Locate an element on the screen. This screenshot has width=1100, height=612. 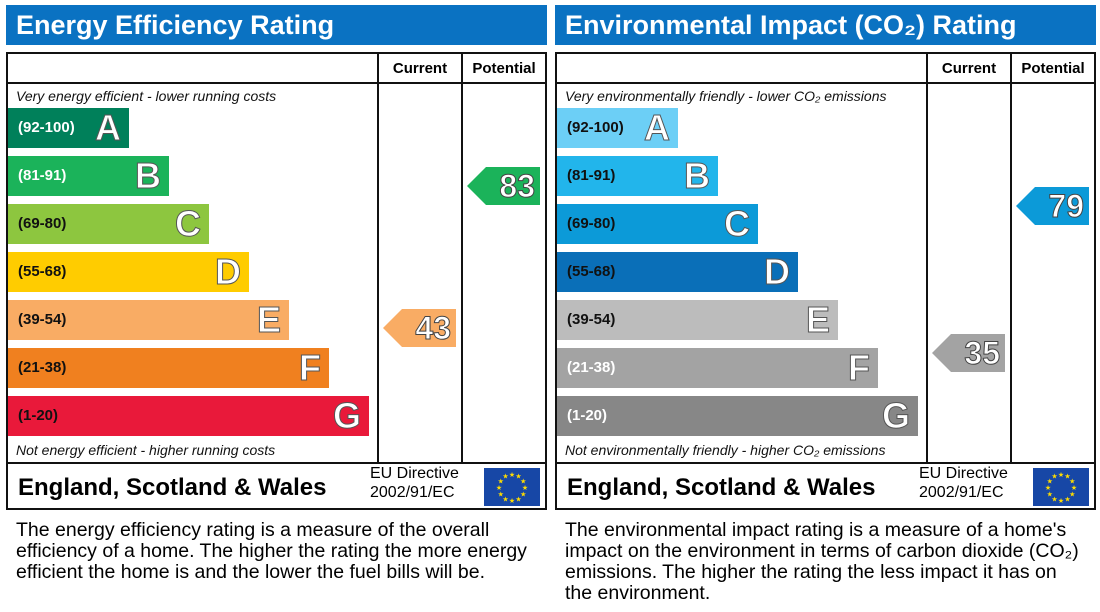
band-range: (55-68) is located at coordinates (591, 271).